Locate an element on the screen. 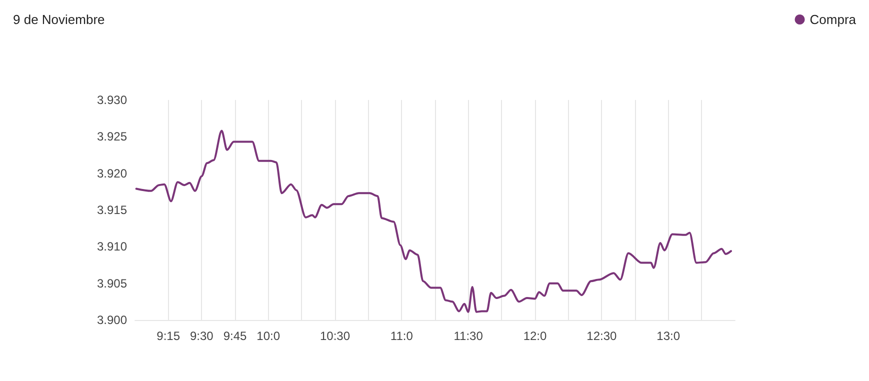 The image size is (869, 381). x-tick-label: 9:15 is located at coordinates (168, 336).